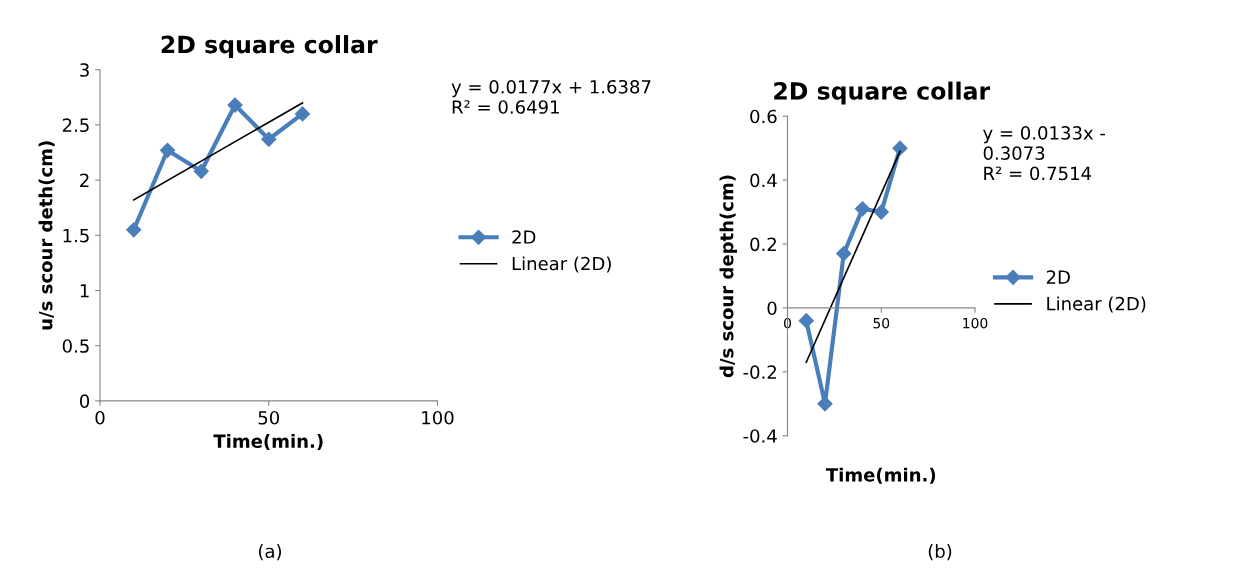  I want to click on text: (a), so click(270, 552).